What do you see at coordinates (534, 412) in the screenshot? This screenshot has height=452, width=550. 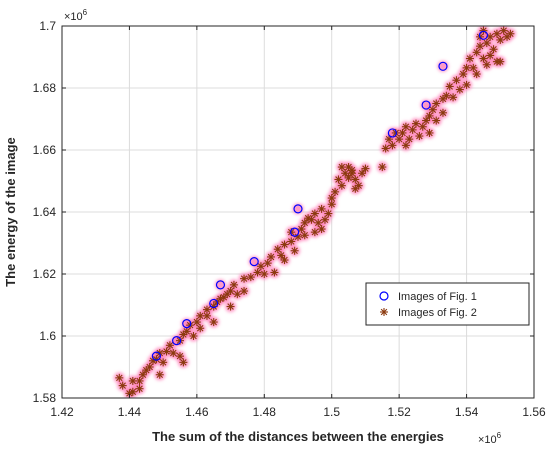 I see `x-tick-label: 1.56` at bounding box center [534, 412].